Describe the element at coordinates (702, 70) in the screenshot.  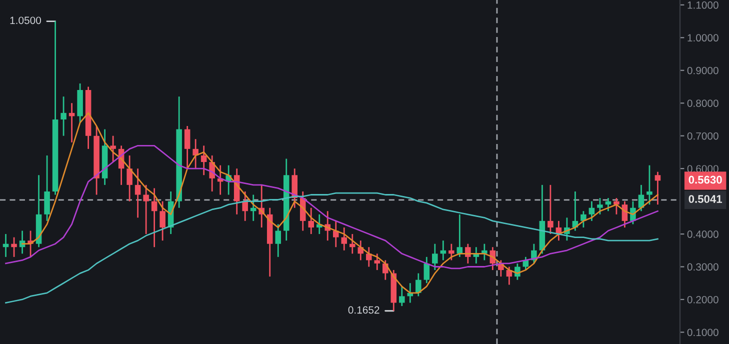
I see `y-tick-label: 0.9000` at that location.